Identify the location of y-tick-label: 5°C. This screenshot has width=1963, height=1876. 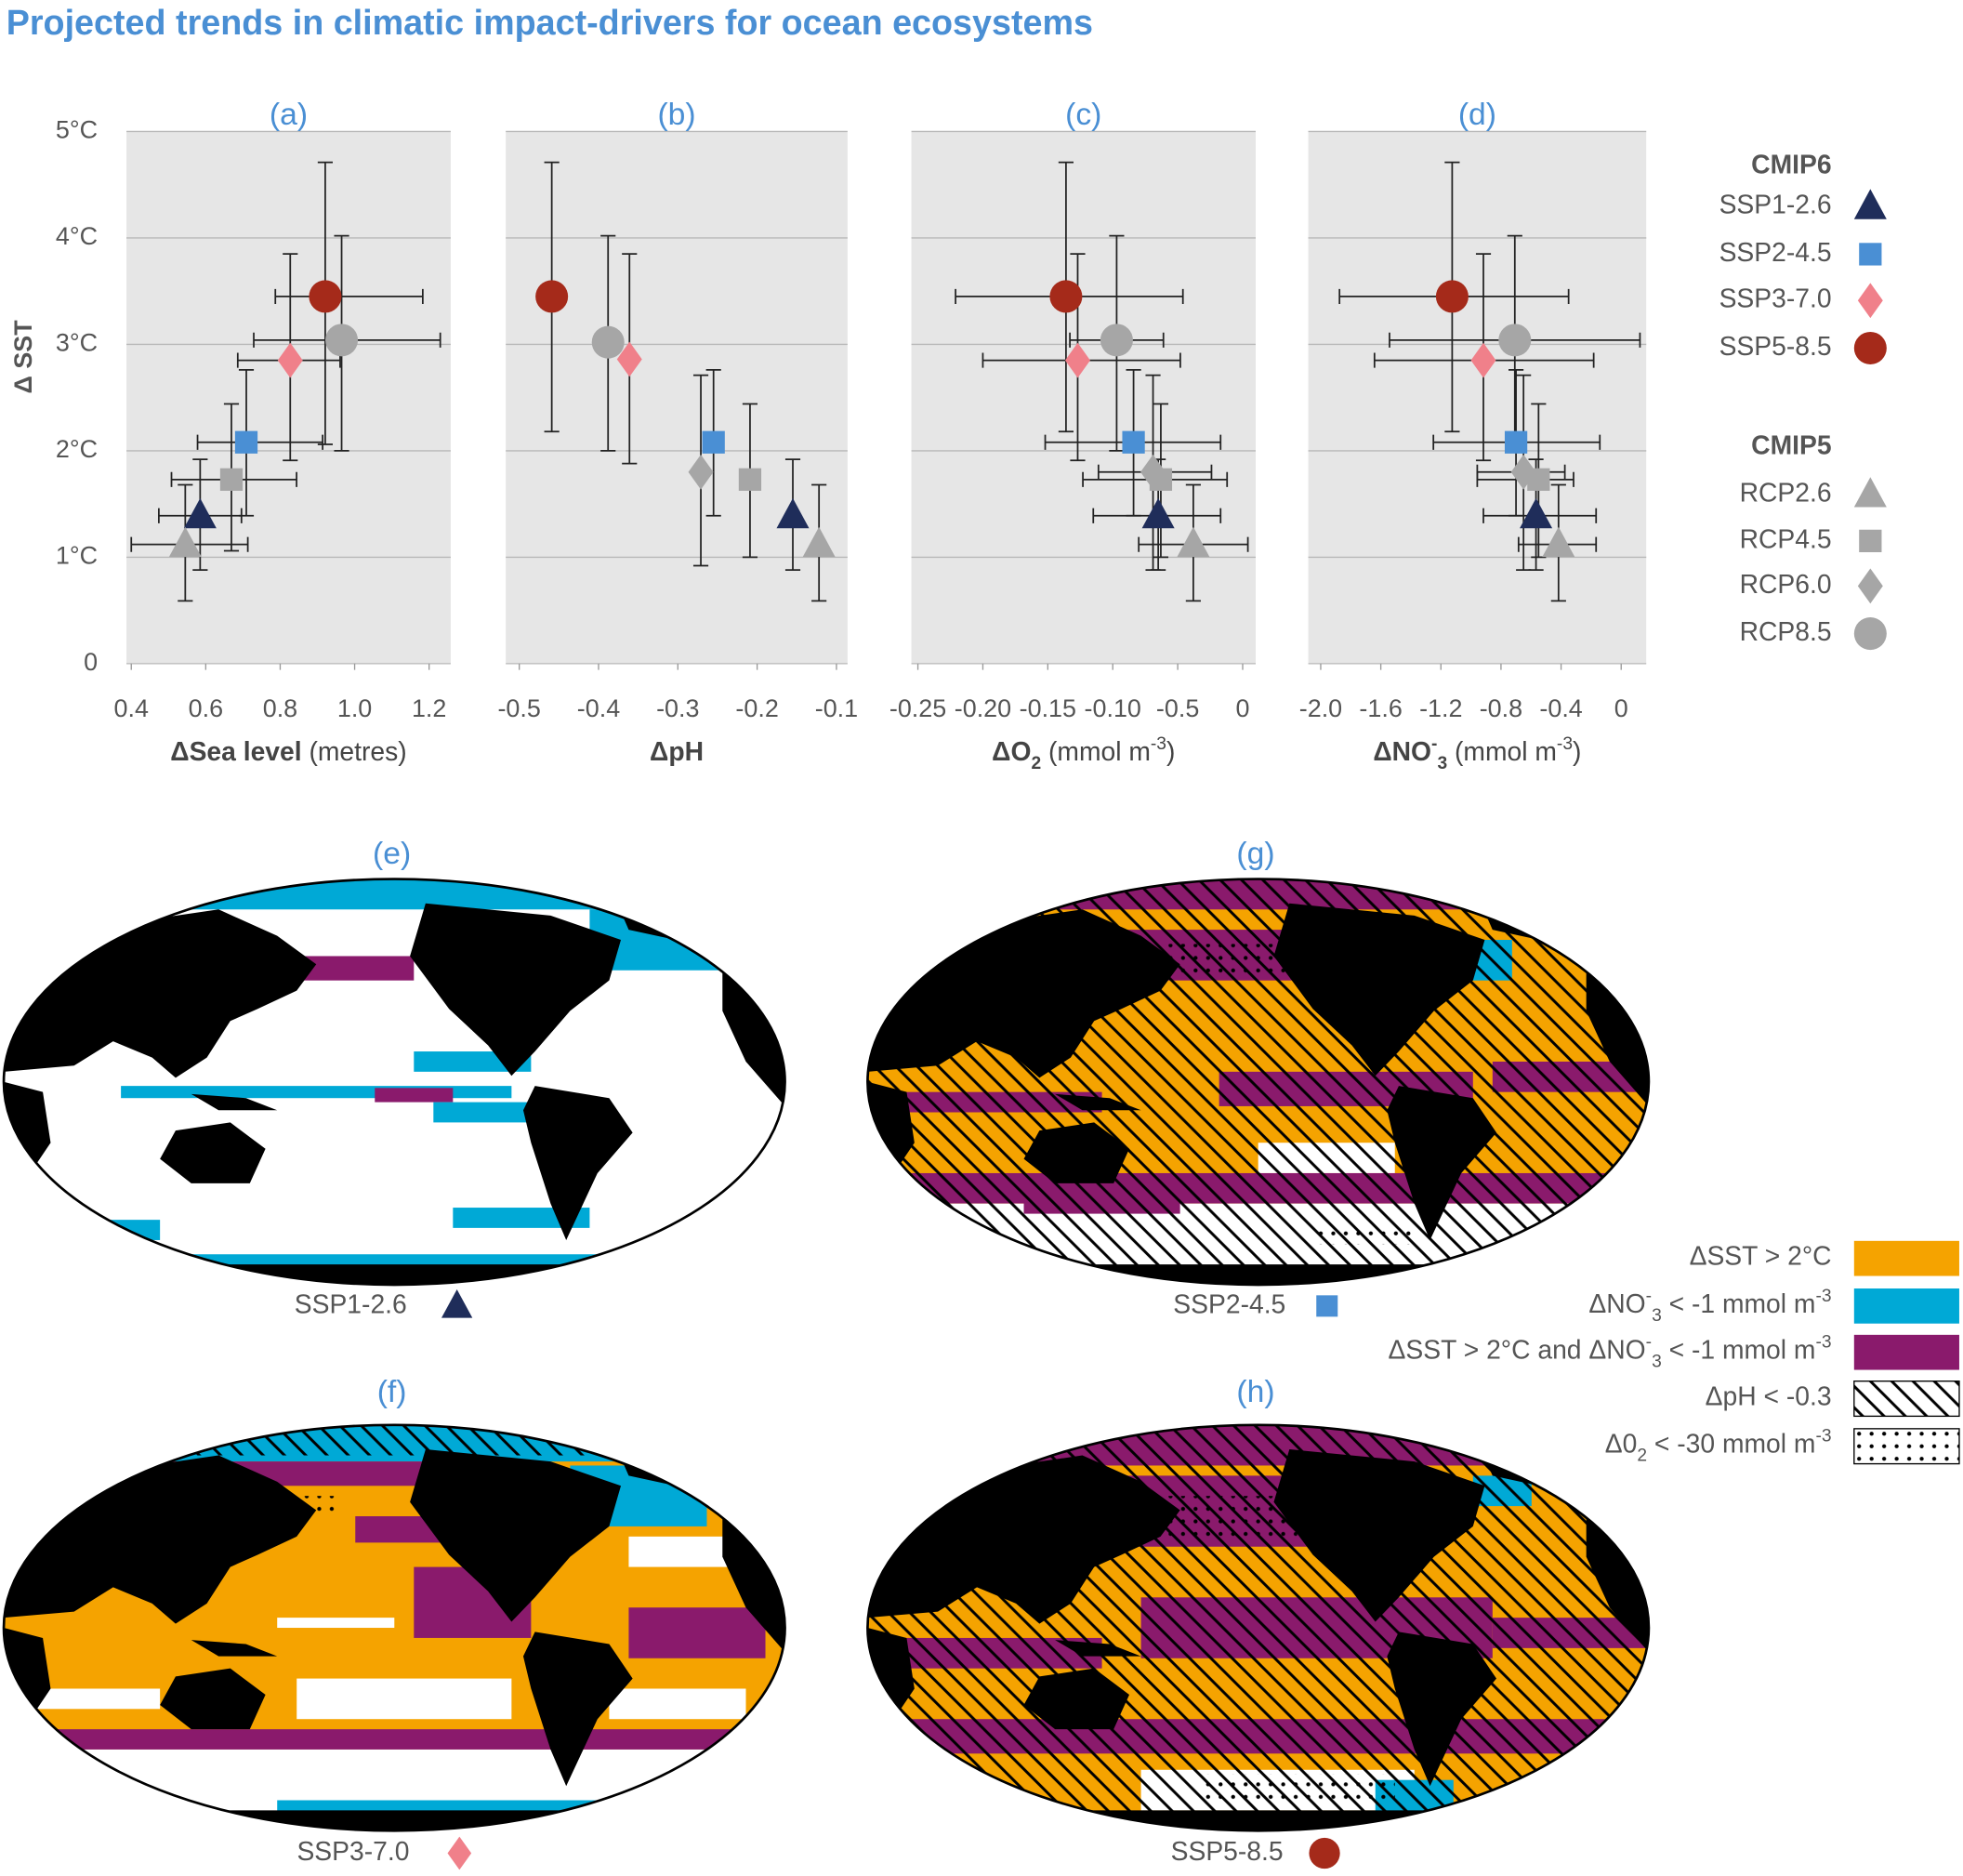
(77, 130).